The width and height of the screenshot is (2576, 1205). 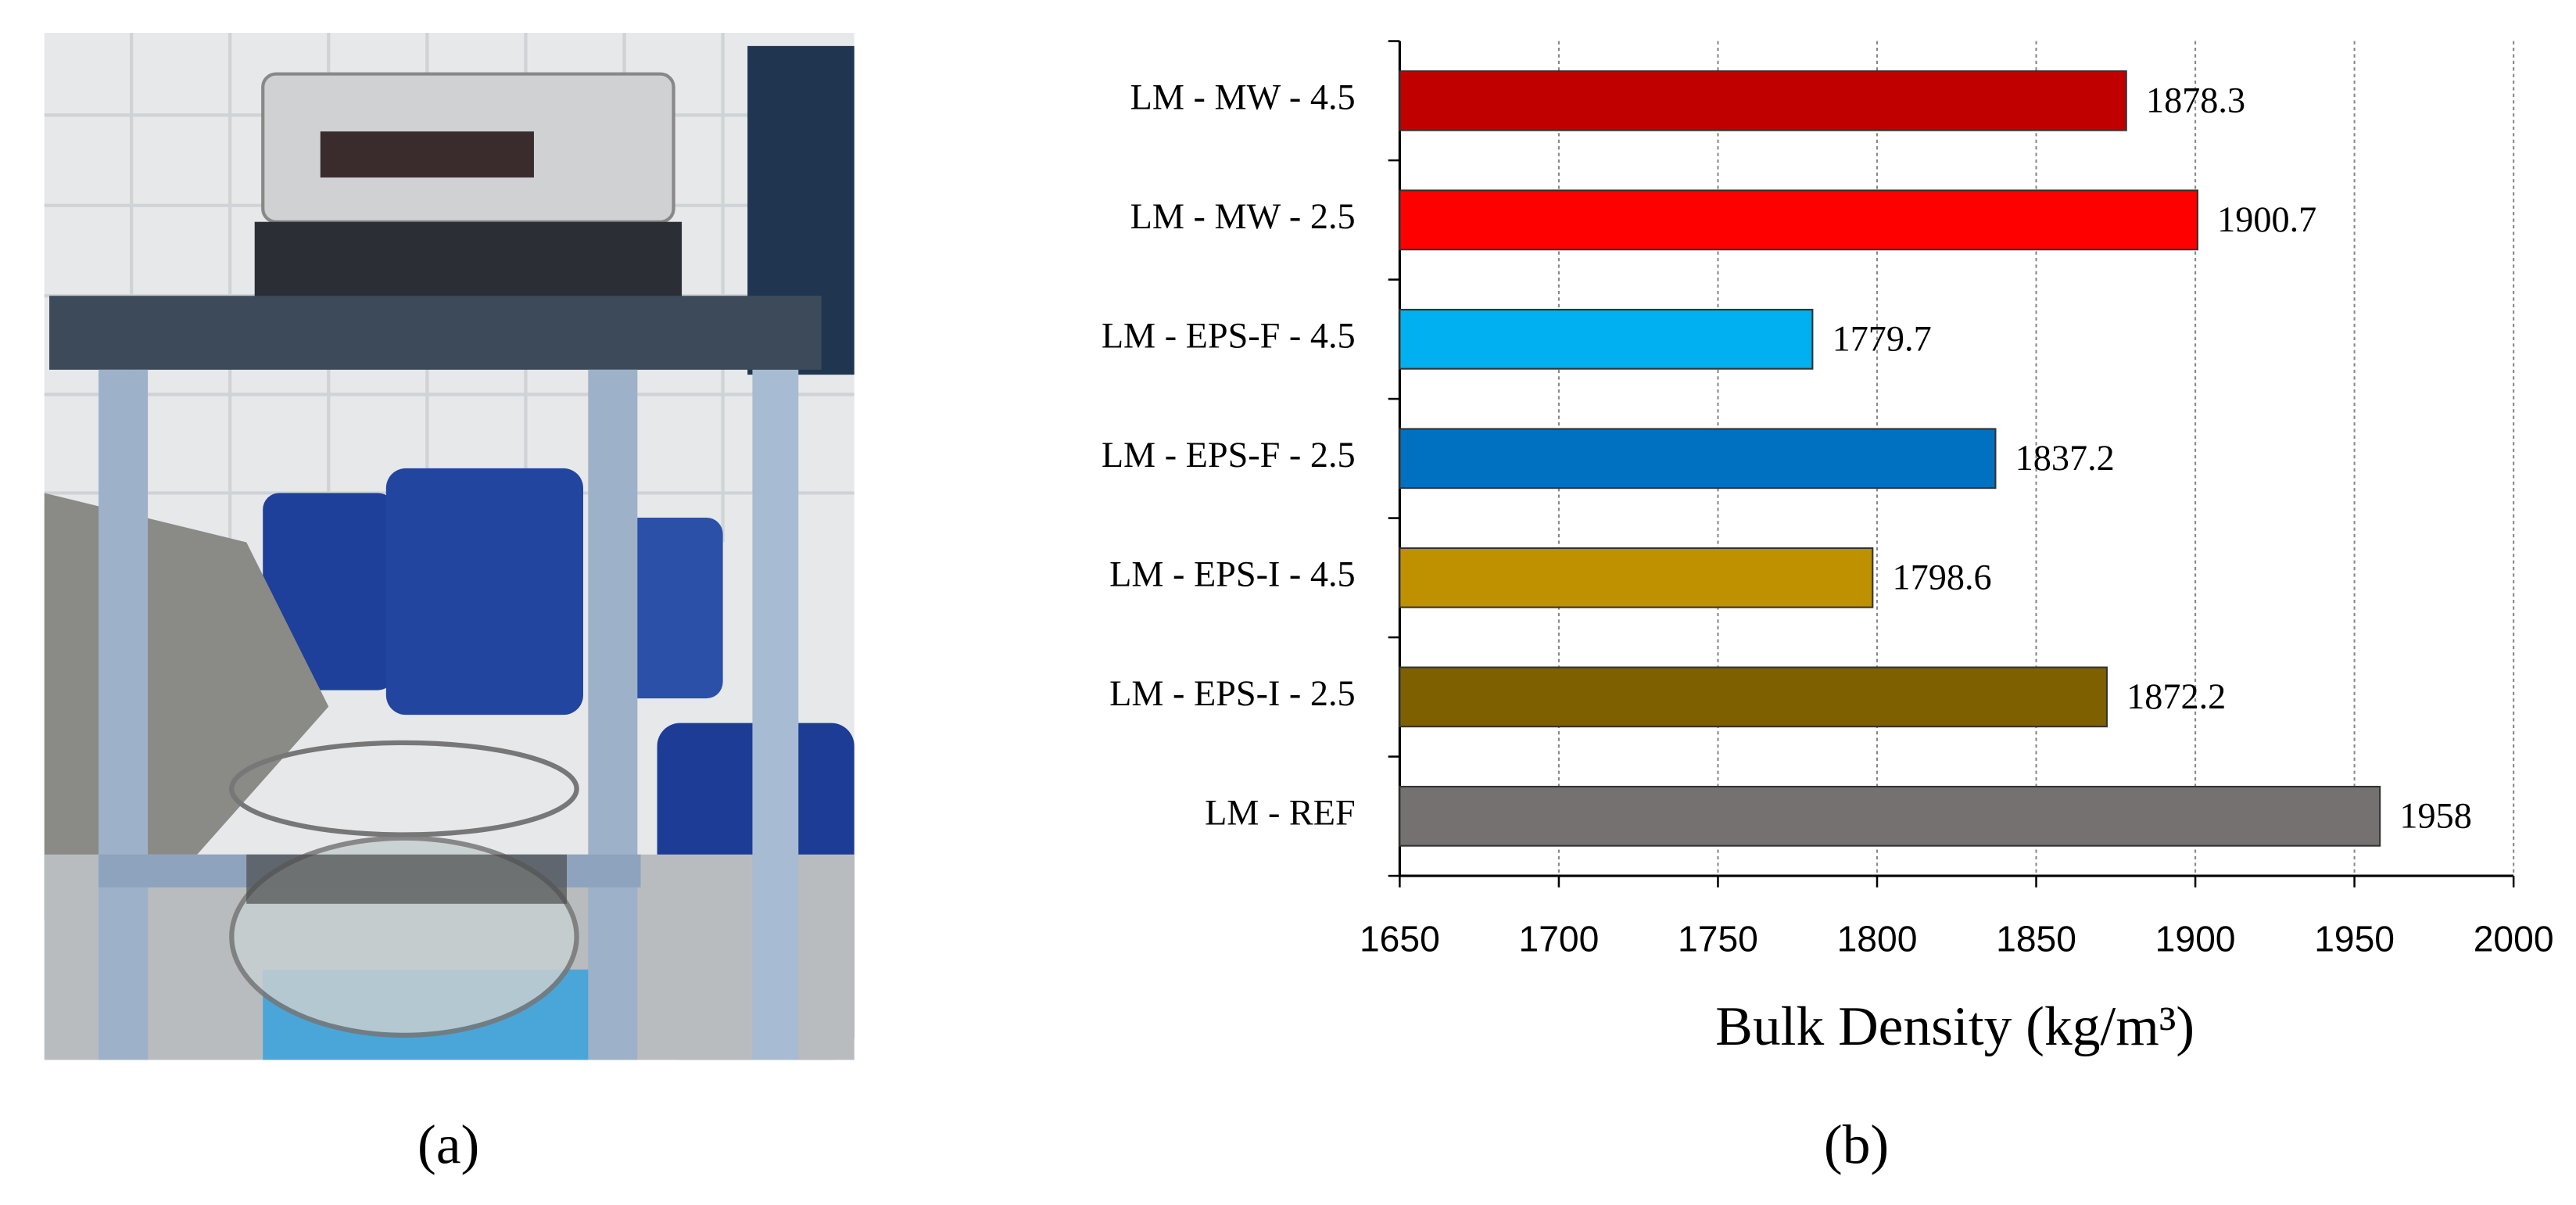 What do you see at coordinates (1232, 693) in the screenshot?
I see `y-tick-label: LM - EPS-I - 2.5` at bounding box center [1232, 693].